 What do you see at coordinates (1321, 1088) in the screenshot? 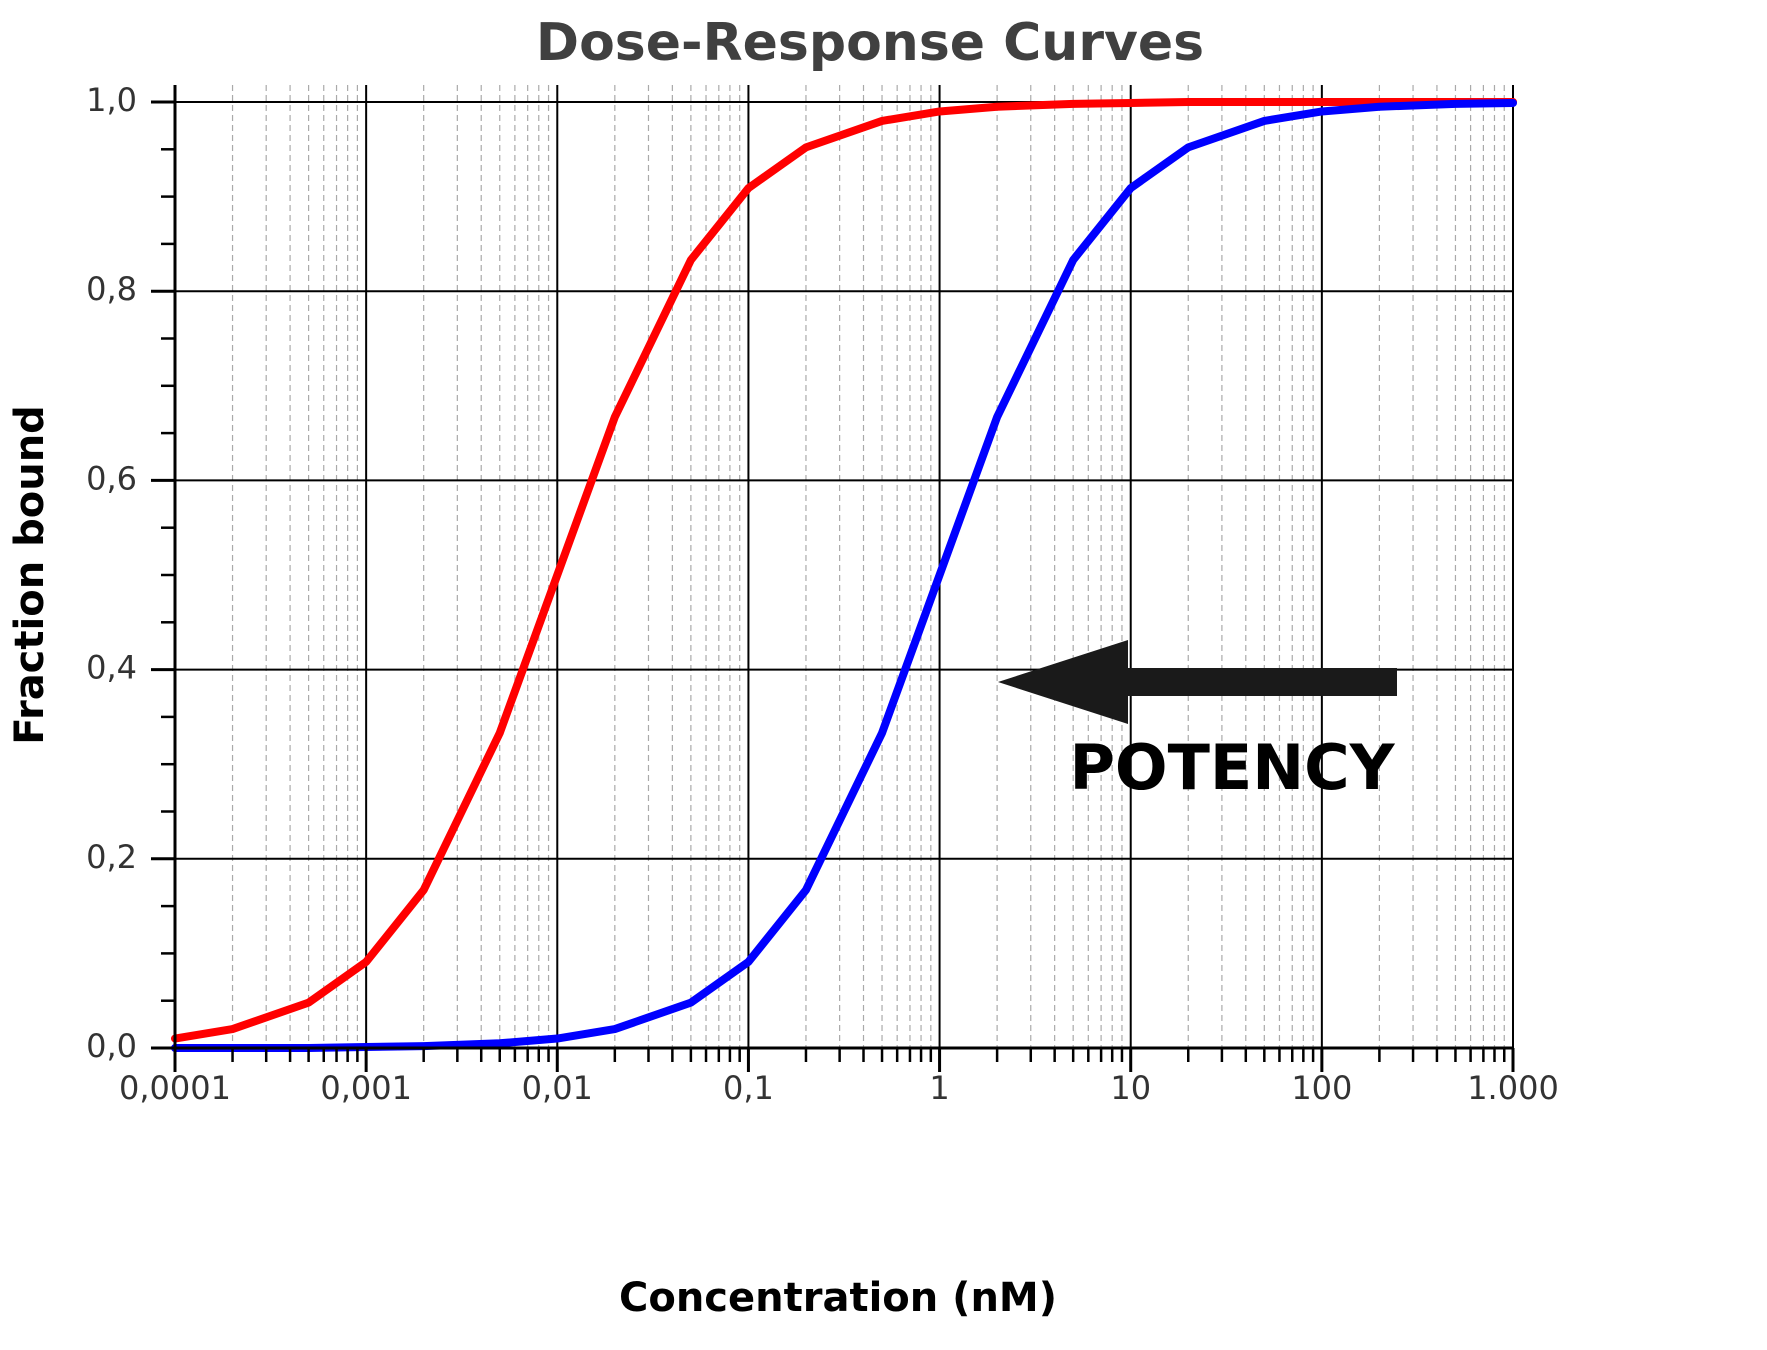
I see `x-tick-label: 100` at bounding box center [1321, 1088].